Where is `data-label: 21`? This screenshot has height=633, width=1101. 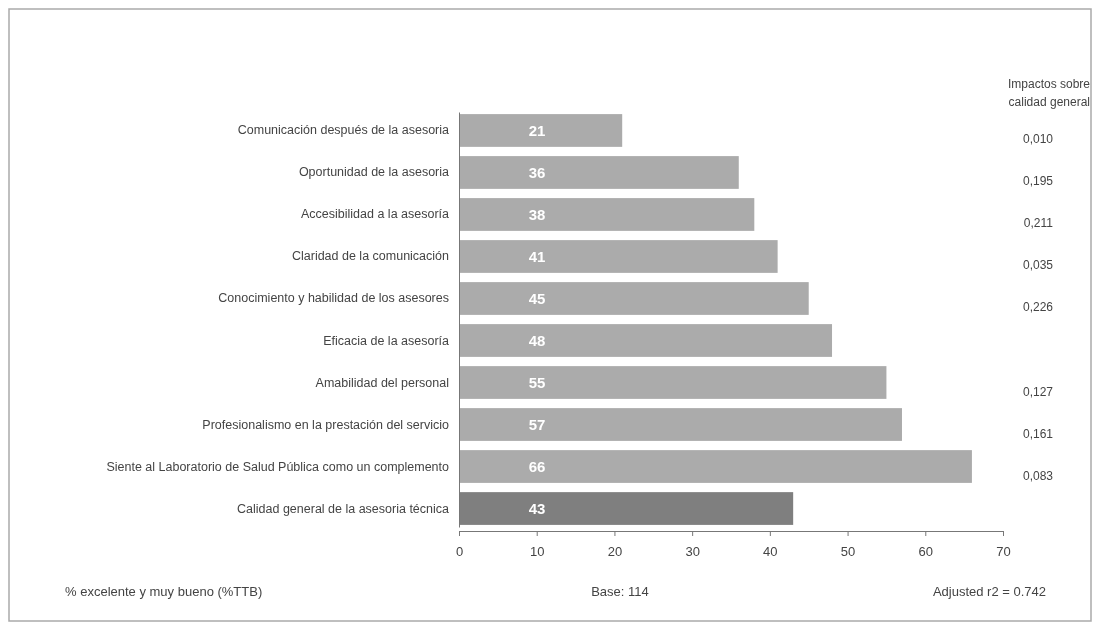 data-label: 21 is located at coordinates (537, 130).